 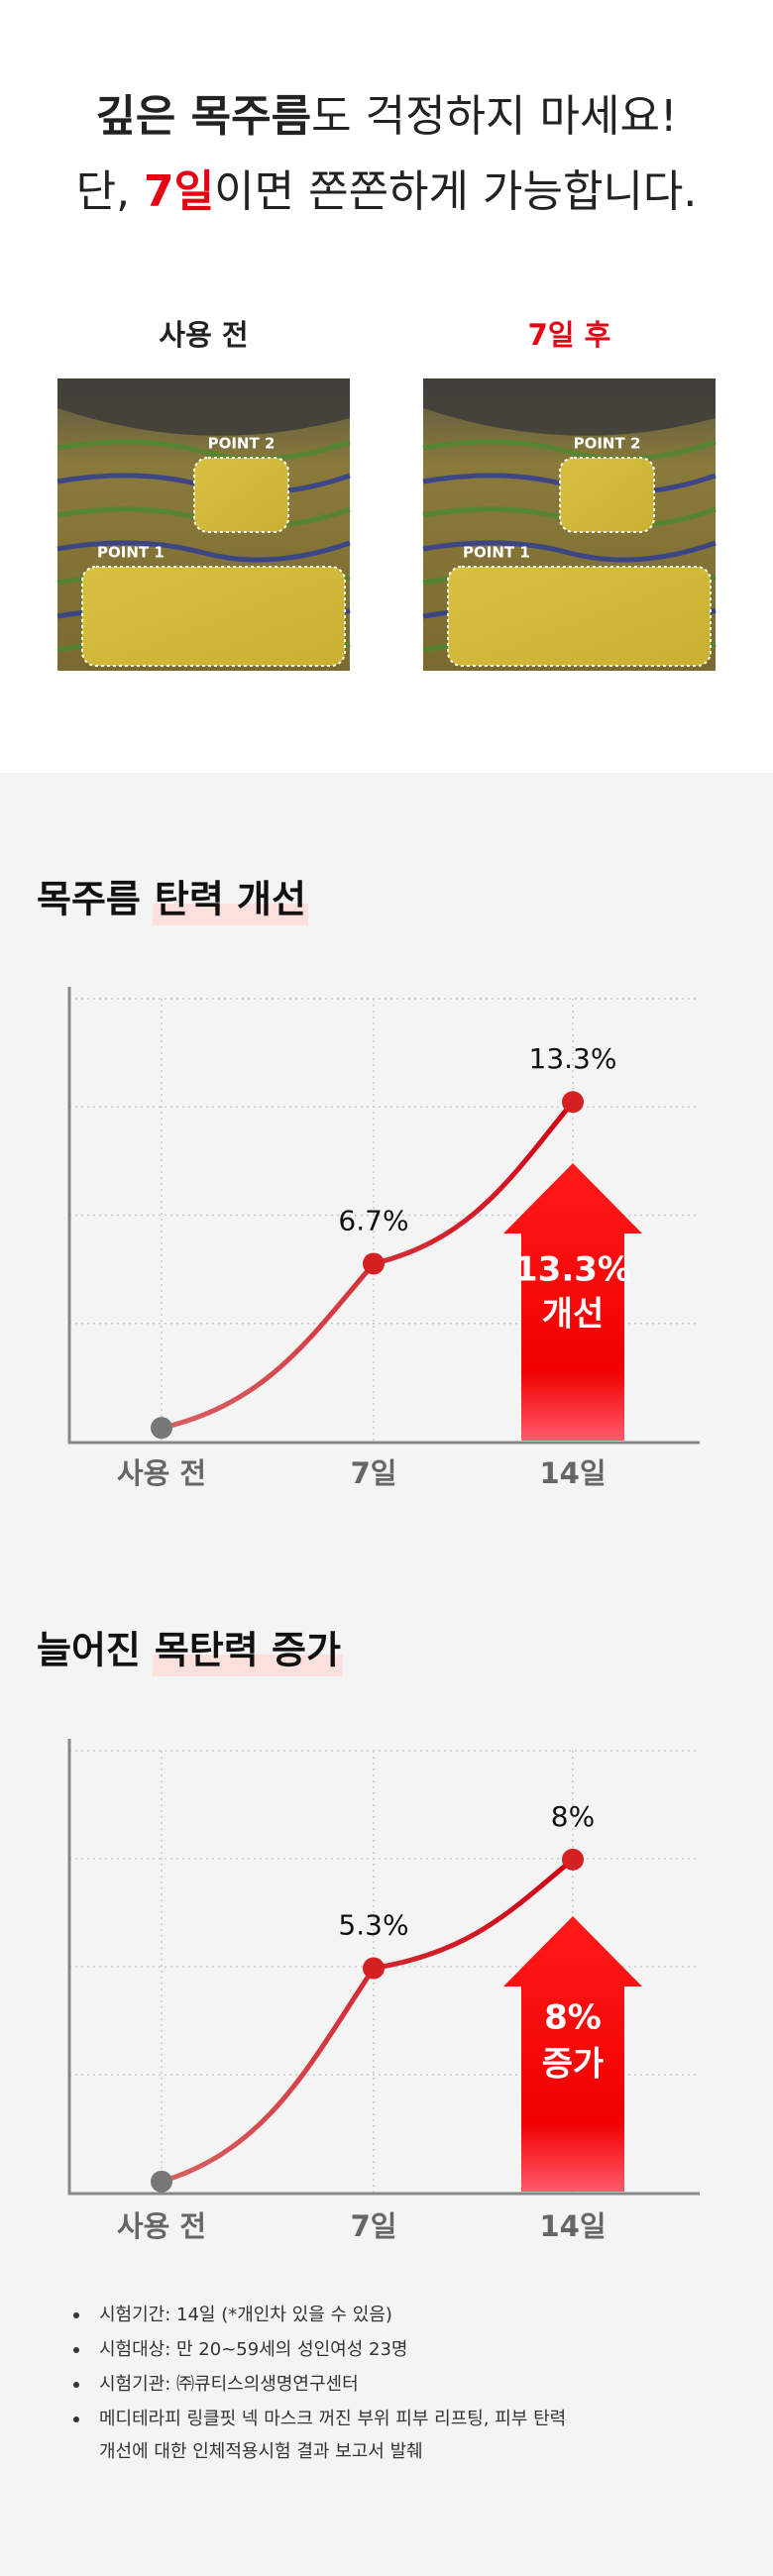 I want to click on headline-part: 이면 쫀쫀하게 가능합니다., so click(x=455, y=191).